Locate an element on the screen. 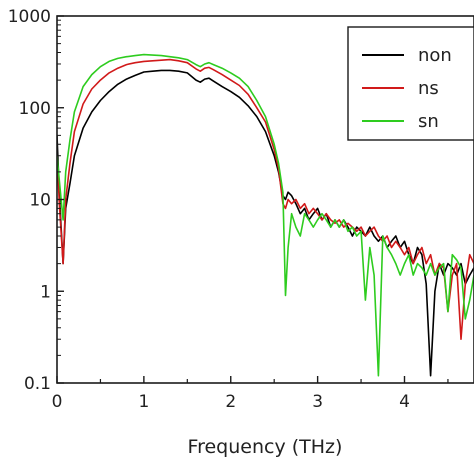 This screenshot has height=474, width=474. y-tick-label: 10 is located at coordinates (40, 201).